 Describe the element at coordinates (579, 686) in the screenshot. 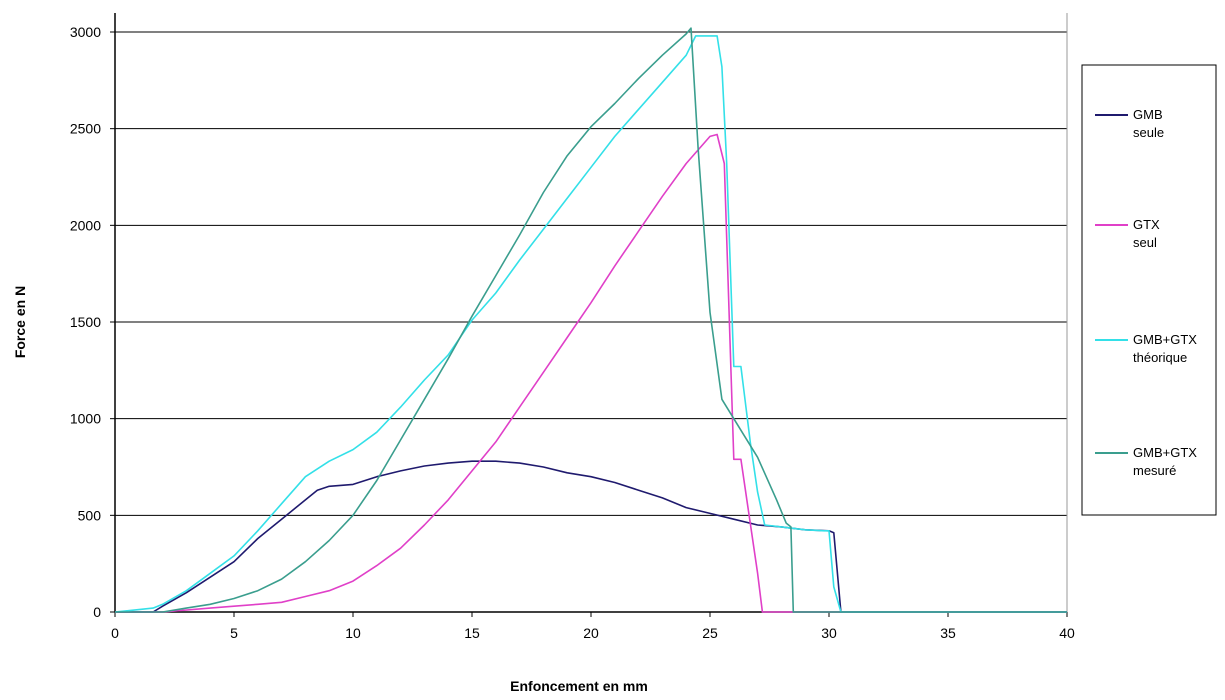

I see `x-axis-title: Enfoncement en mm` at that location.